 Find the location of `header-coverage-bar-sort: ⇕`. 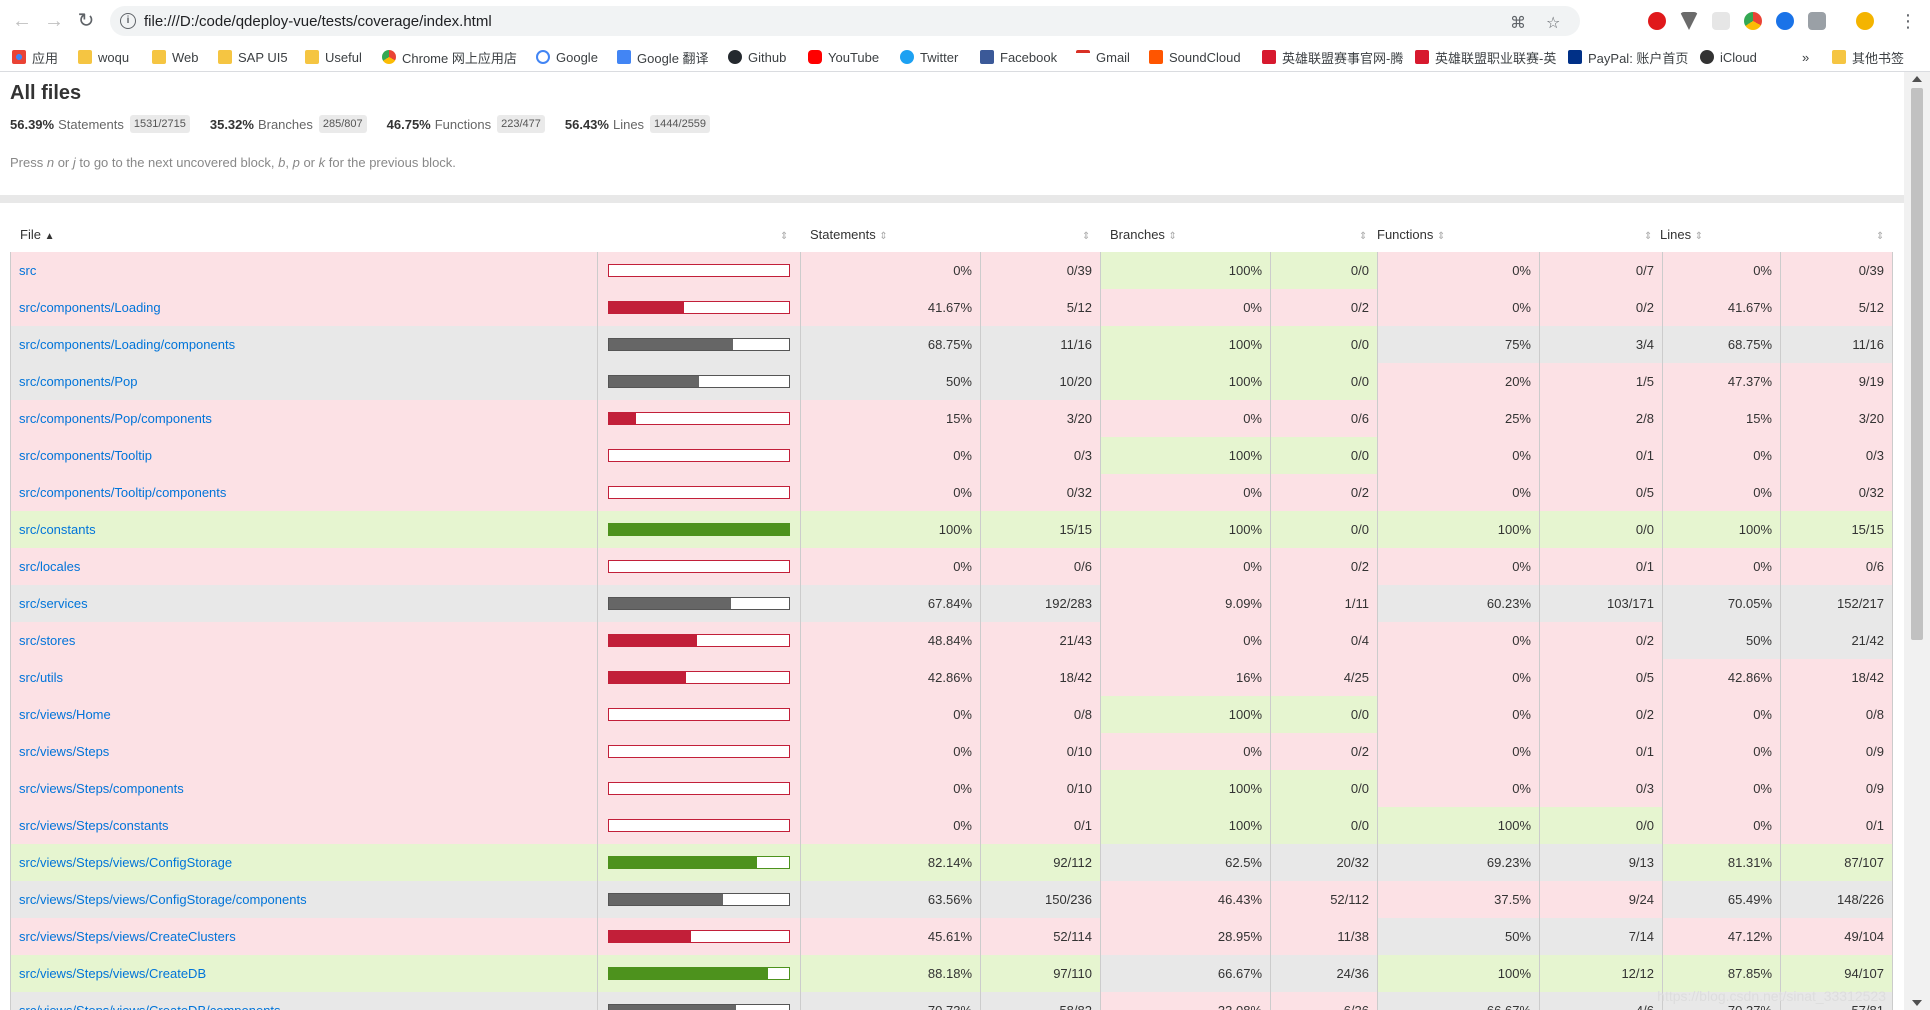

header-coverage-bar-sort: ⇕ is located at coordinates (784, 235).